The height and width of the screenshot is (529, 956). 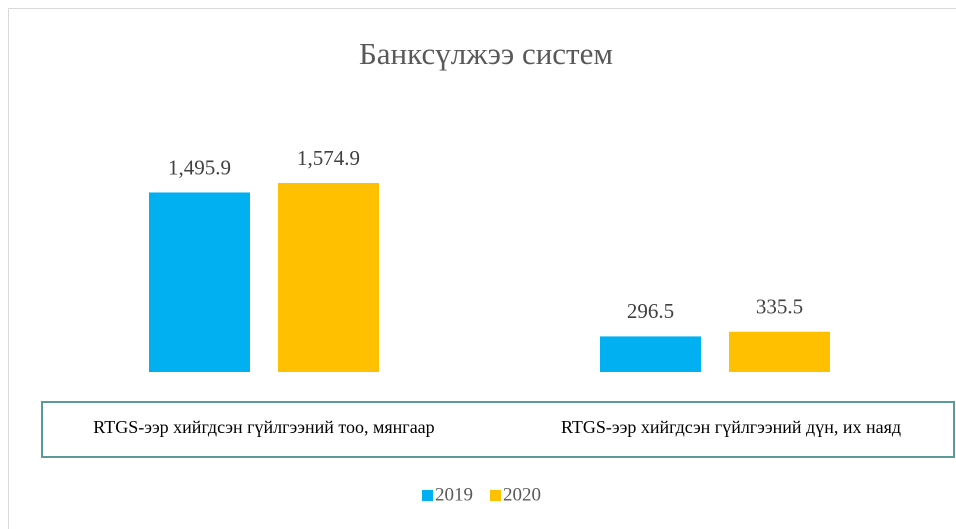 I want to click on chart-title: Банксүлжээ систем, so click(x=486, y=53).